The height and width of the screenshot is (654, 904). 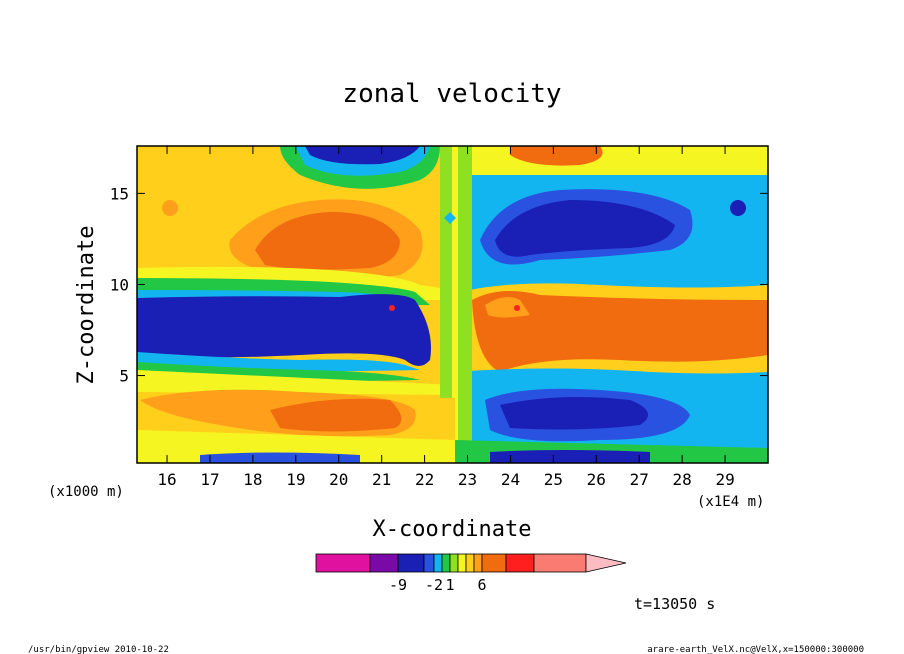 What do you see at coordinates (381, 479) in the screenshot?
I see `x-tick-label: 21` at bounding box center [381, 479].